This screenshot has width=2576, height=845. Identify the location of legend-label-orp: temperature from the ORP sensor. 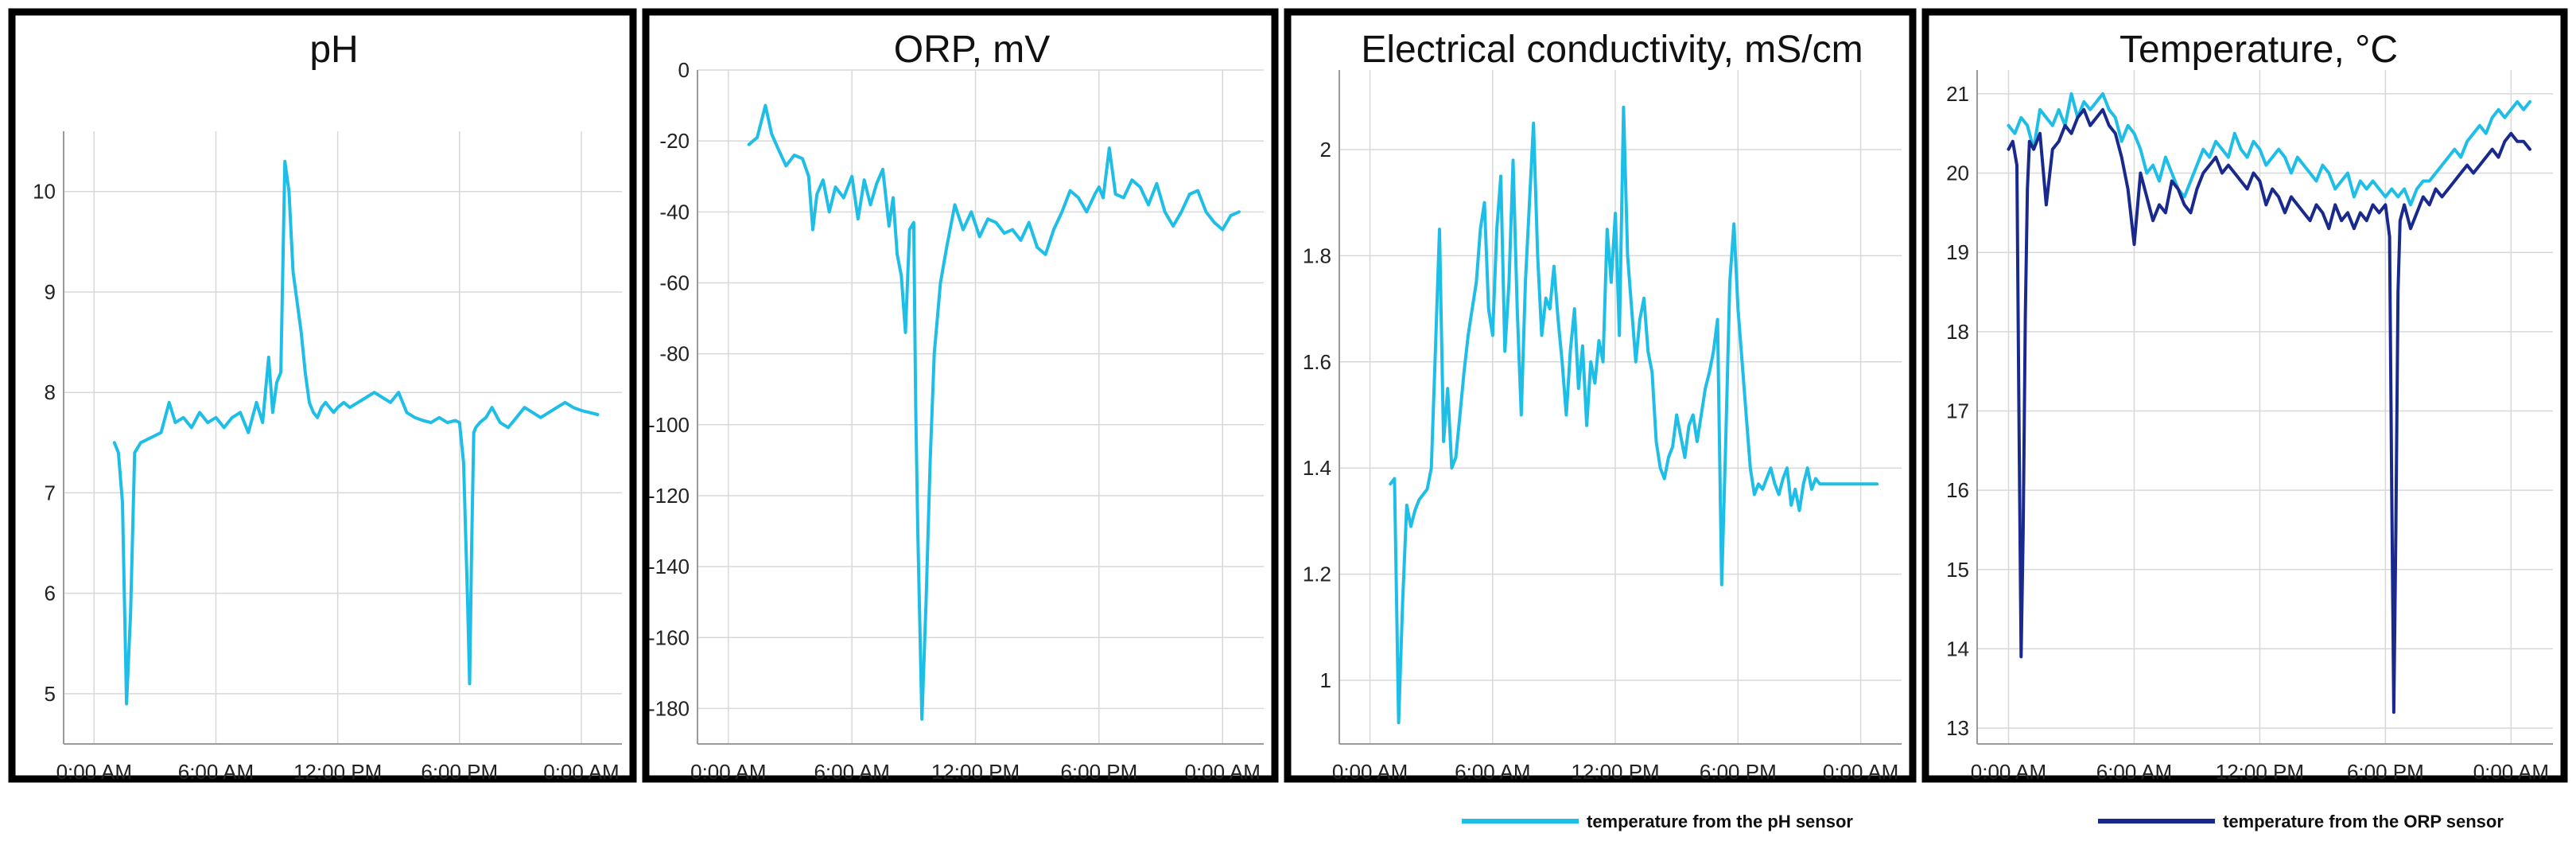
(2363, 821).